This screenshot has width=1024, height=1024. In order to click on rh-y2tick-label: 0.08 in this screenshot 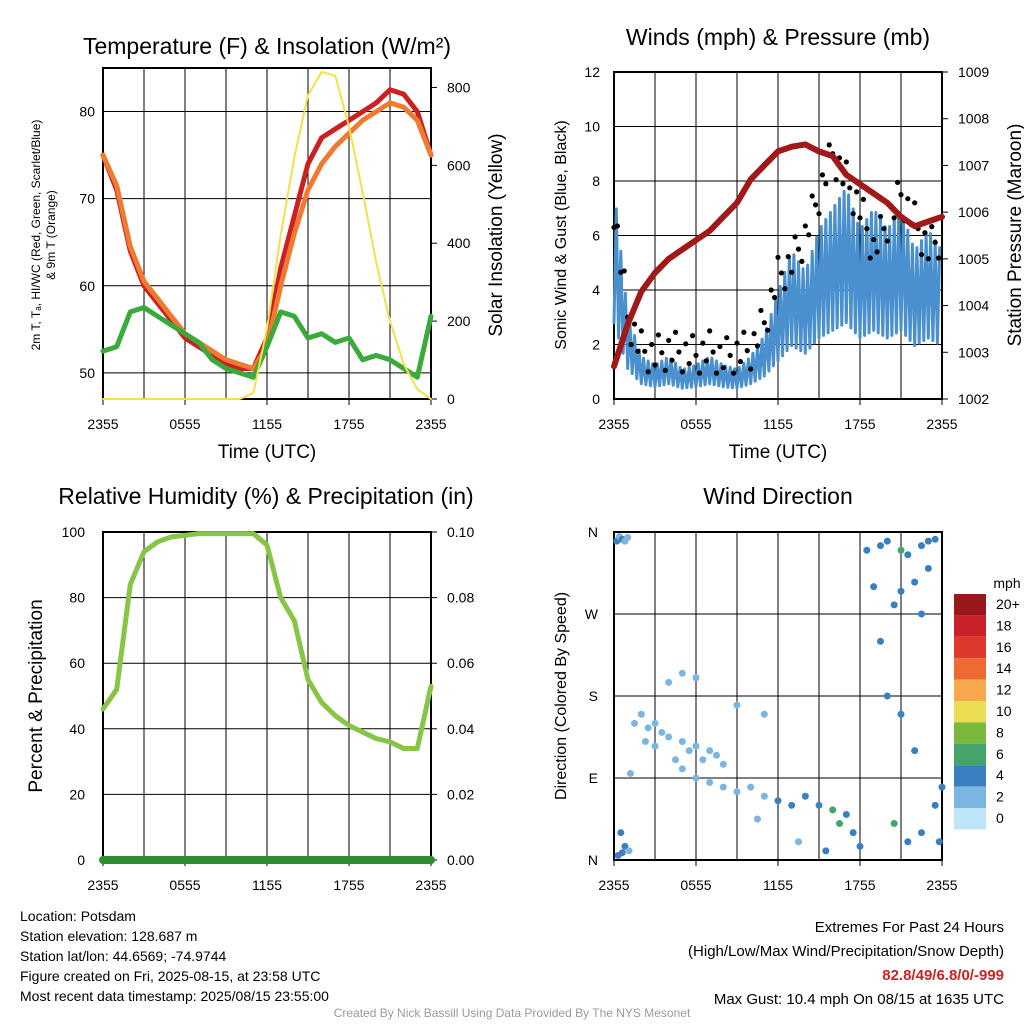, I will do `click(460, 598)`.